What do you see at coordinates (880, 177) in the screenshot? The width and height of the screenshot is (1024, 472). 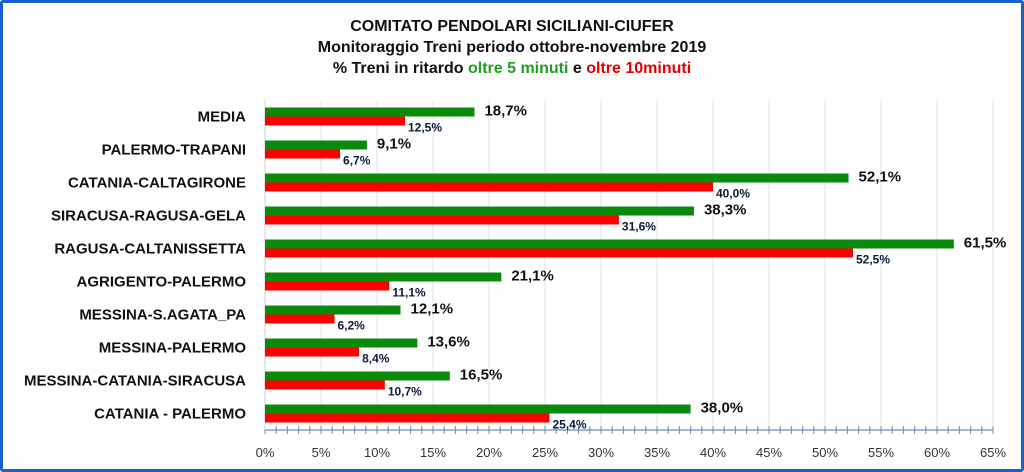 I see `data-label-over-5-min: 52,1%` at bounding box center [880, 177].